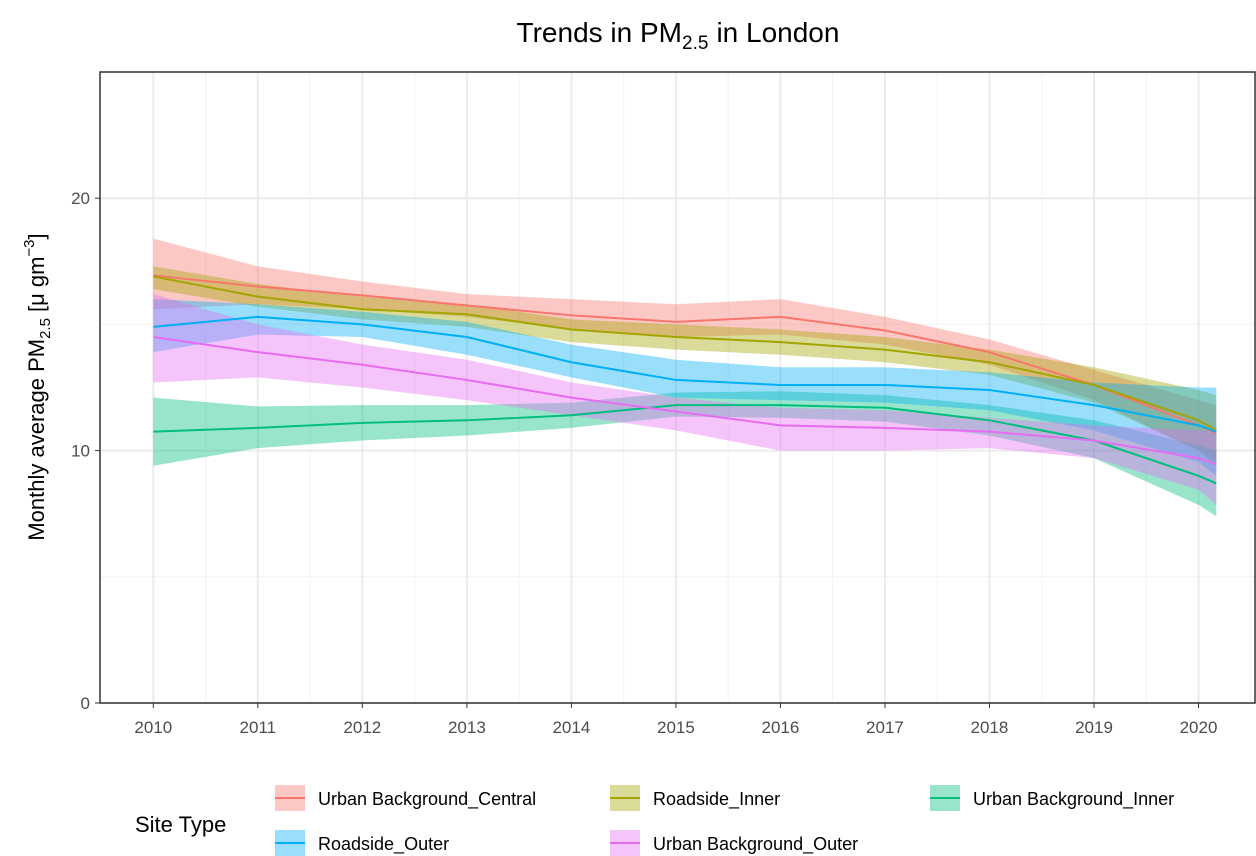 The image size is (1256, 856). Describe the element at coordinates (676, 727) in the screenshot. I see `x-tick-label: 2015` at that location.